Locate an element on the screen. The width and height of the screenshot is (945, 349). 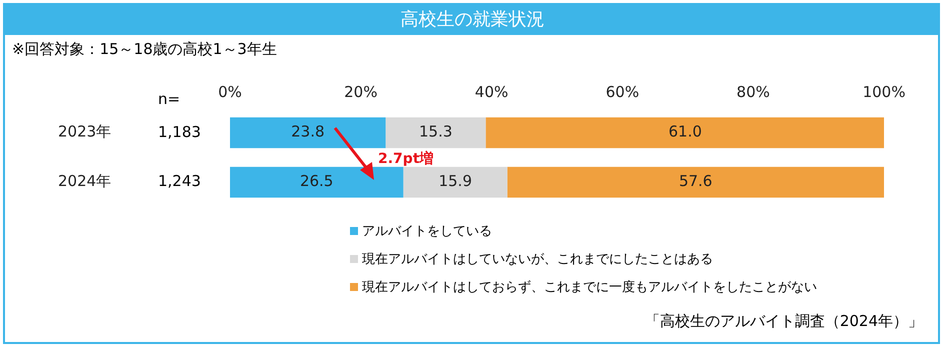
text: n= is located at coordinates (169, 99).